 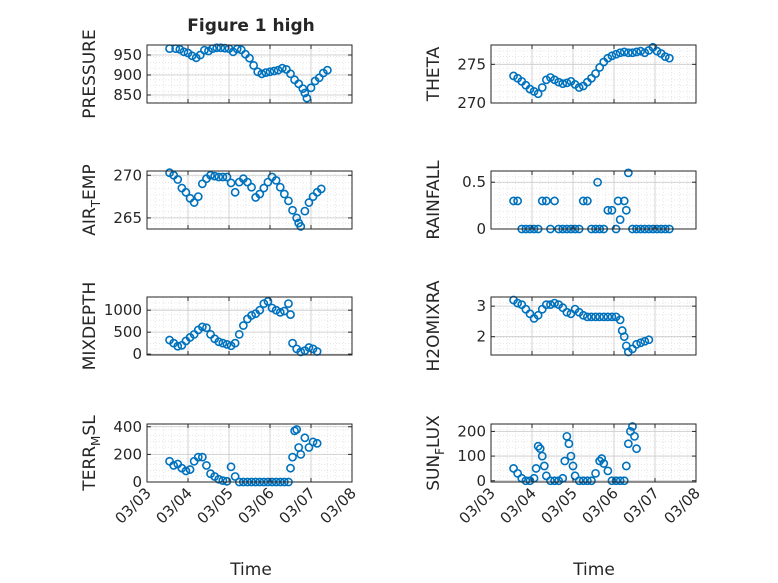 What do you see at coordinates (474, 182) in the screenshot?
I see `y-tick-label: 0.5` at bounding box center [474, 182].